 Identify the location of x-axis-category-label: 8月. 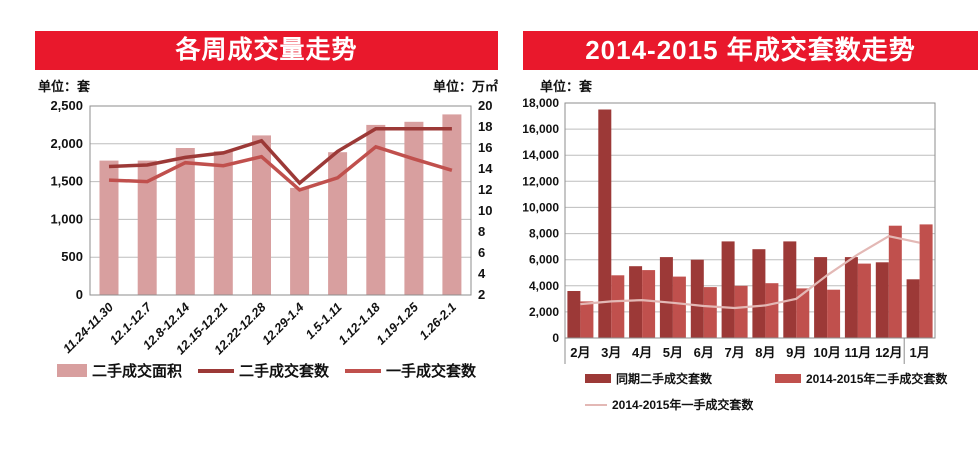
(765, 352).